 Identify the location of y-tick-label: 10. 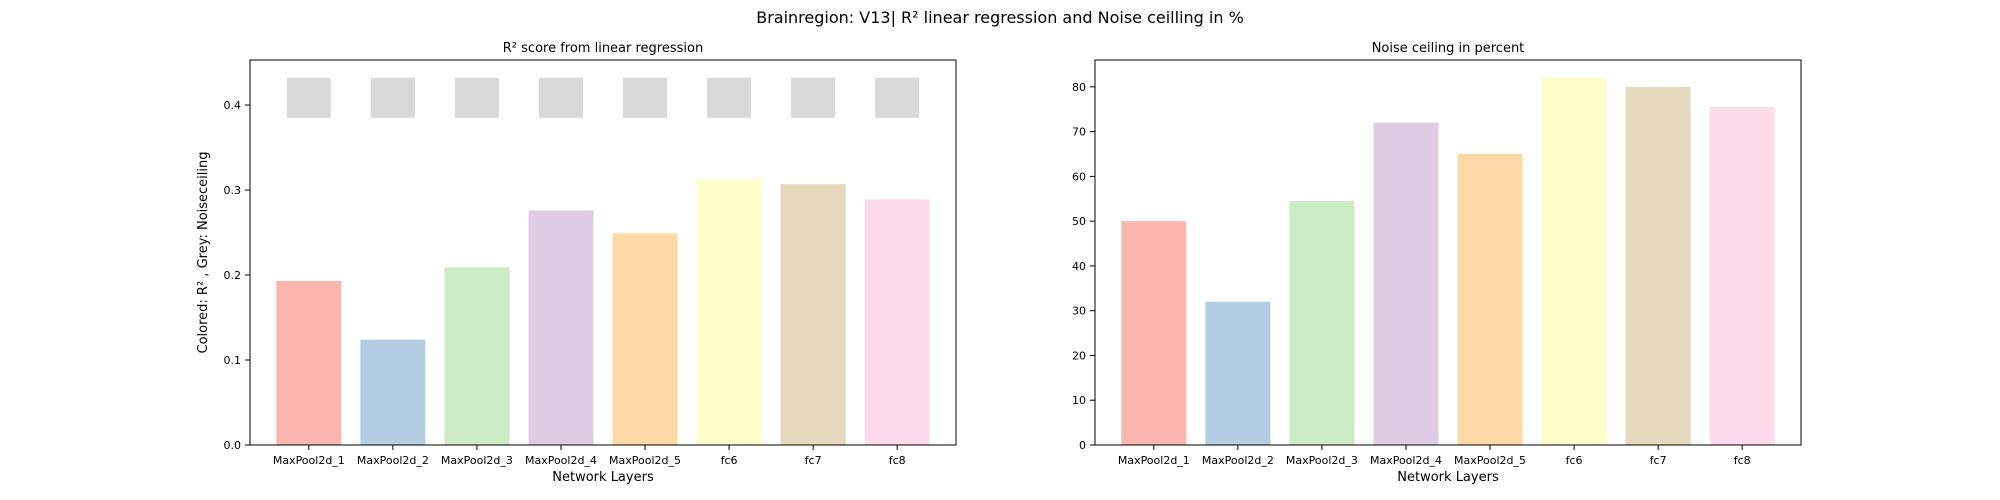
(1079, 400).